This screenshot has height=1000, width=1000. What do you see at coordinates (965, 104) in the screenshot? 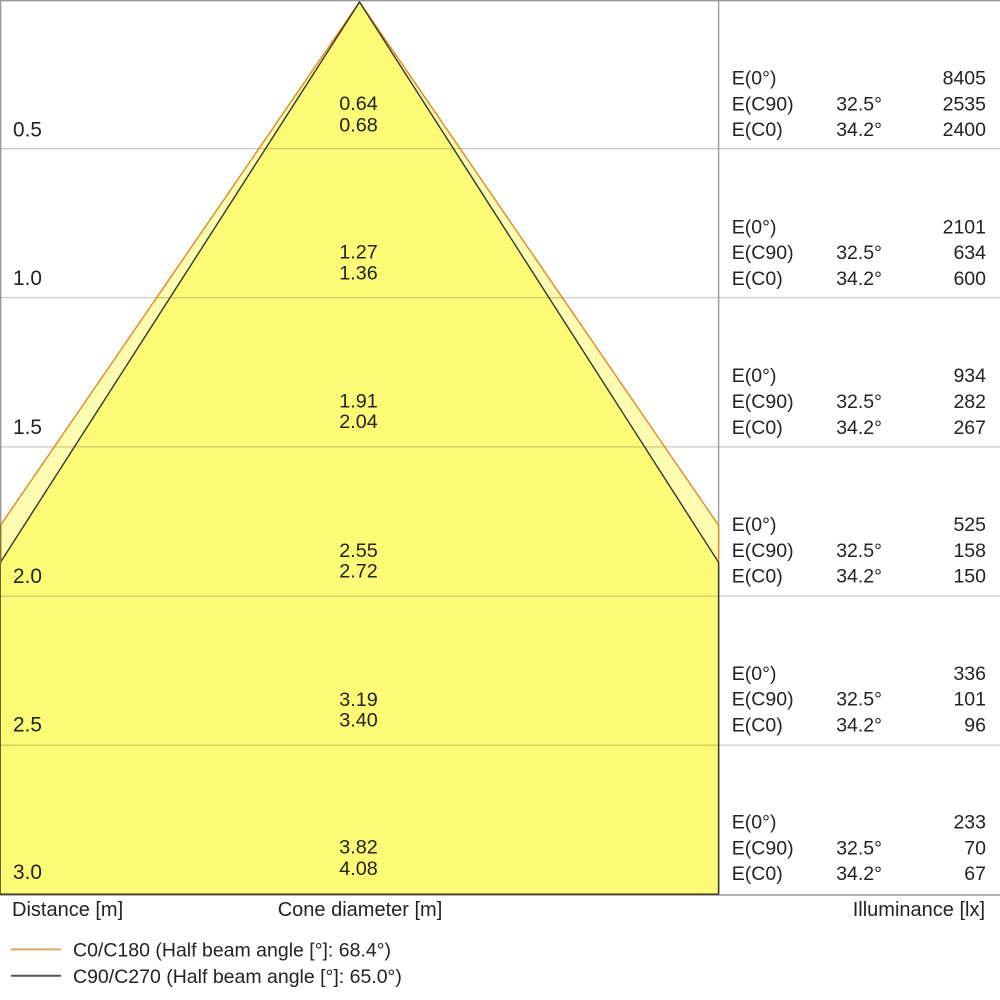
I see `svg-text: 2535` at bounding box center [965, 104].